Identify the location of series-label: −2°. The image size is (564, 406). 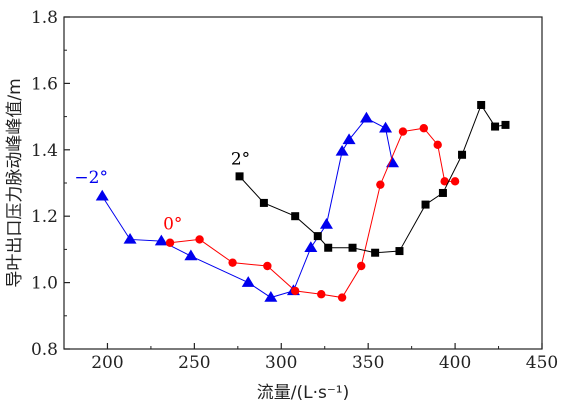
(91, 178).